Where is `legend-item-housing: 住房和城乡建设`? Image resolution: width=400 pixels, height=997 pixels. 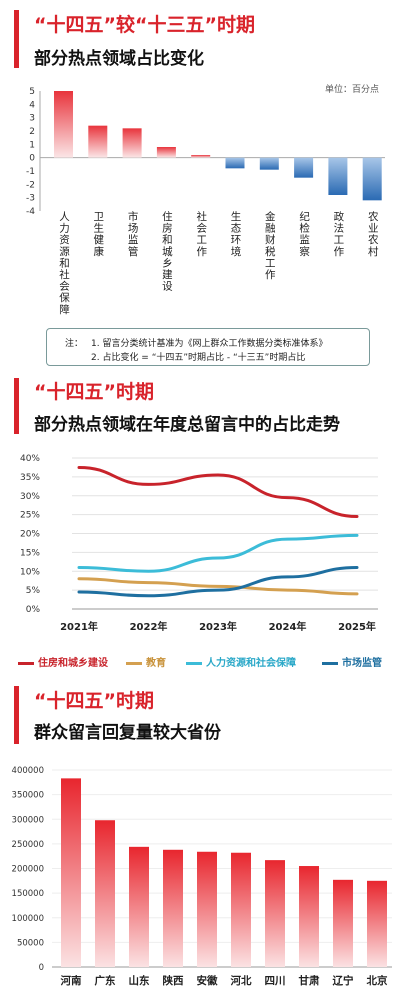
legend-item-housing: 住房和城乡建设 is located at coordinates (63, 661).